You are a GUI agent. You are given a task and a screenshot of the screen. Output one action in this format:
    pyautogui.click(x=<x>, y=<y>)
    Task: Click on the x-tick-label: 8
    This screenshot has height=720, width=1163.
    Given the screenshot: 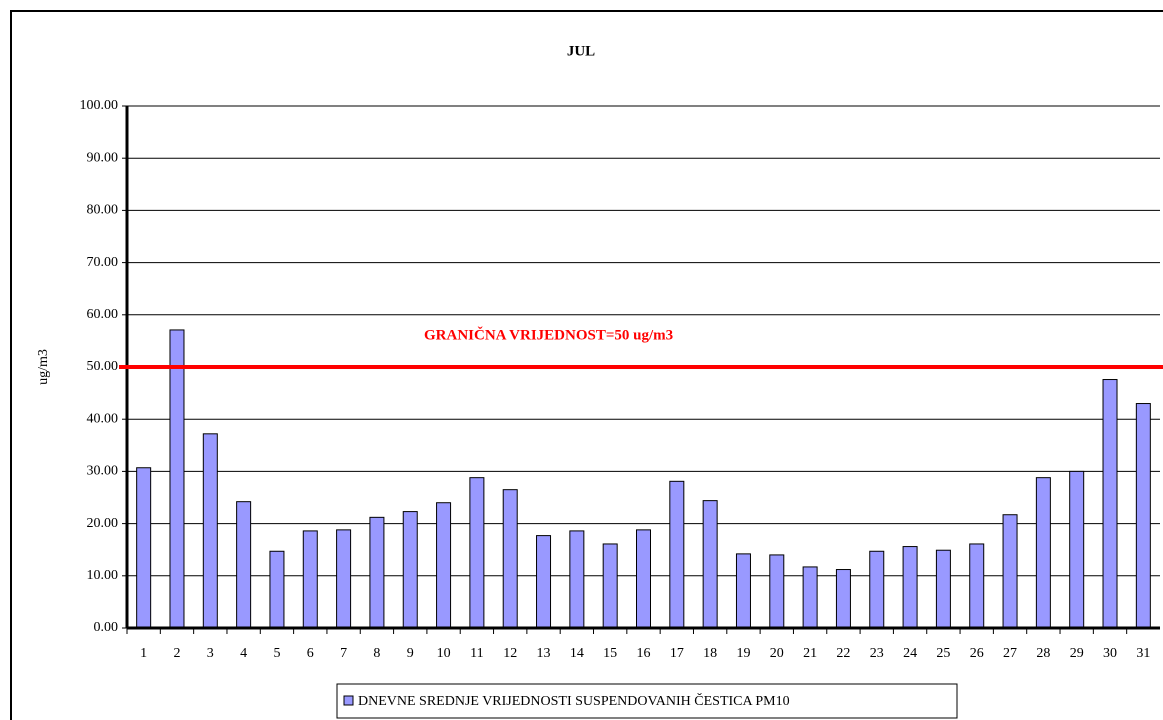 What is the action you would take?
    pyautogui.click(x=376, y=653)
    